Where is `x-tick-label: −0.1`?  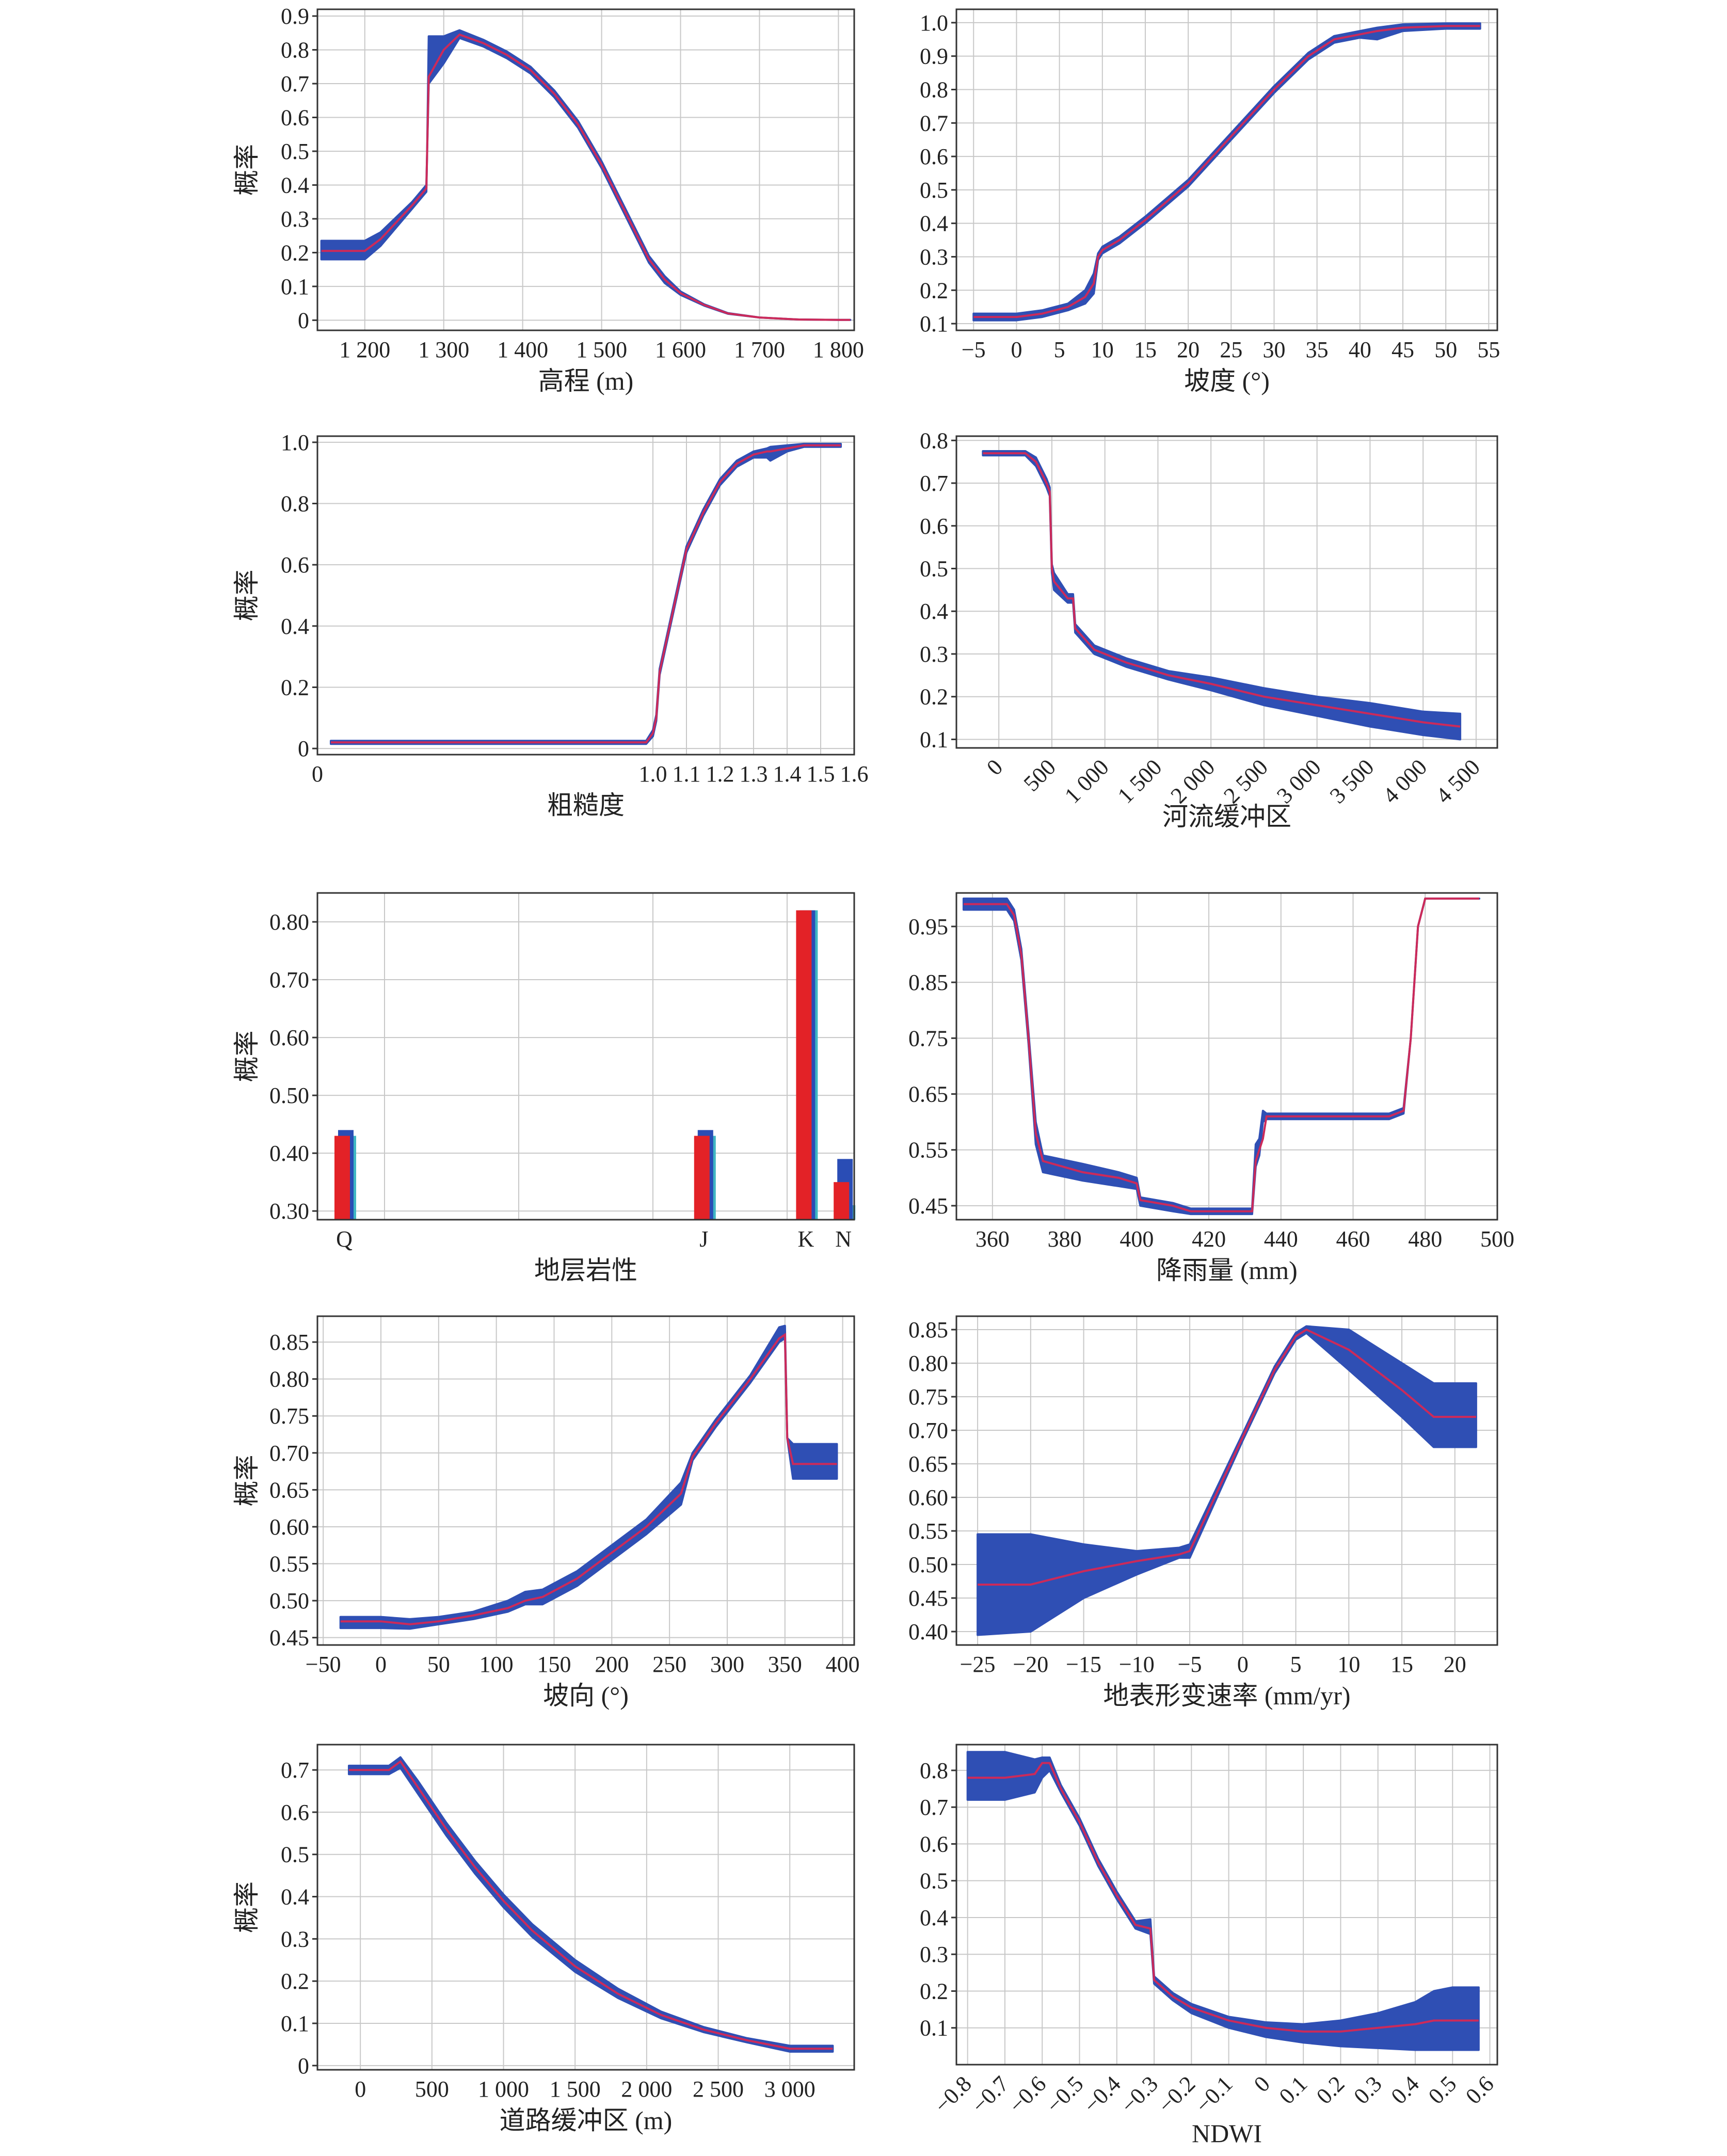
x-tick-label: −0.1 is located at coordinates (1214, 2094).